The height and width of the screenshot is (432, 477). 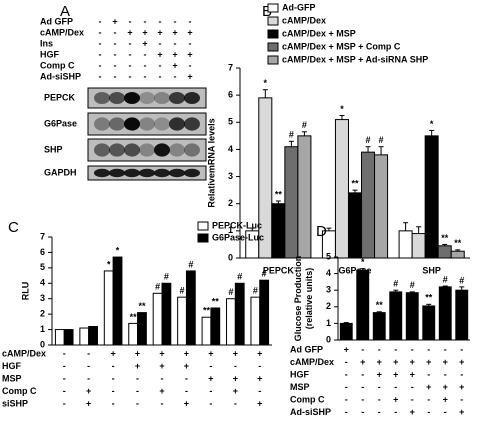 I want to click on band-label: PEPCK, so click(x=60, y=97).